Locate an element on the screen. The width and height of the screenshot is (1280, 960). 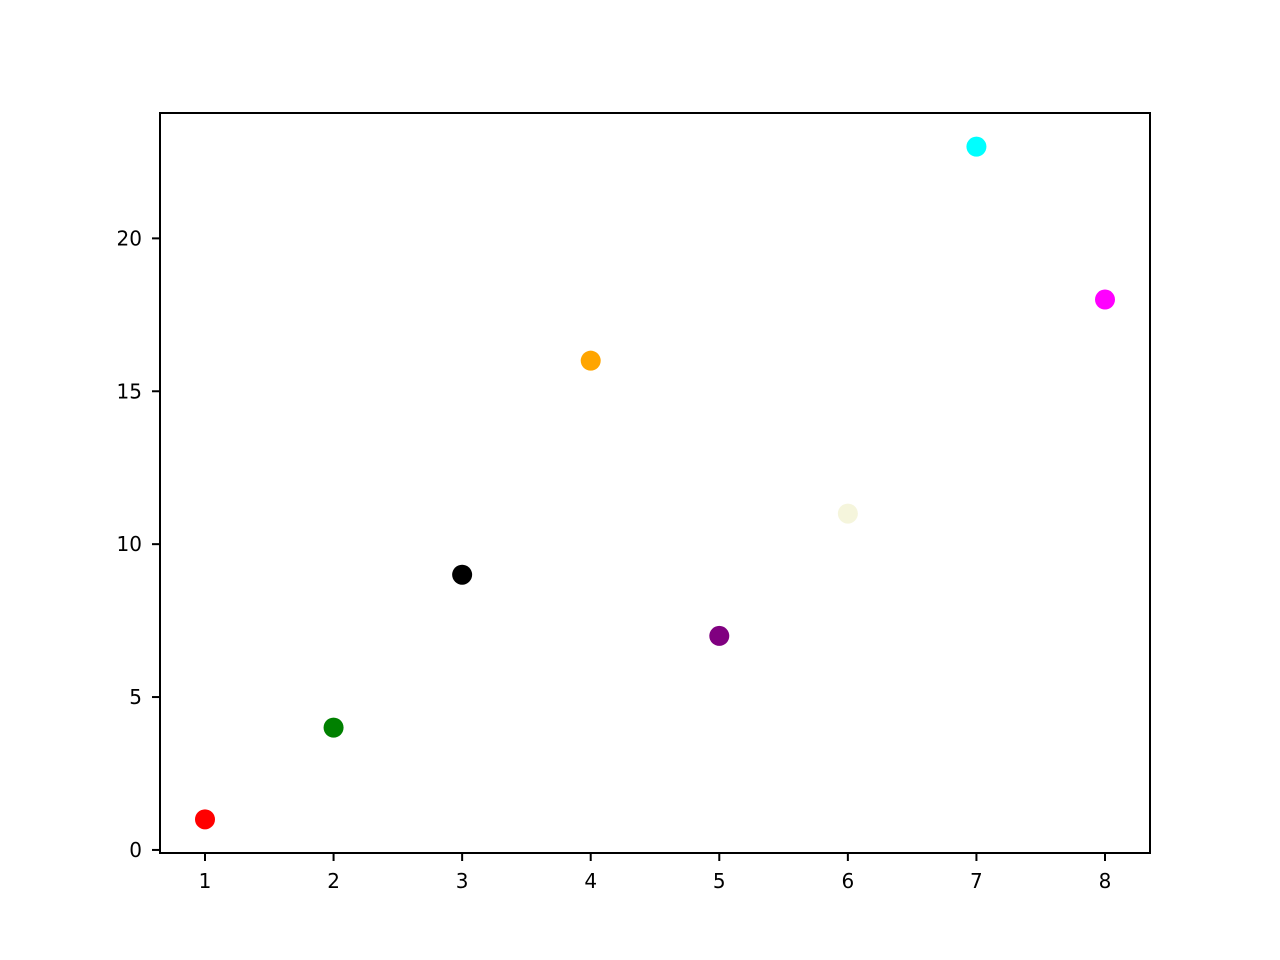
scatter-point-magenta is located at coordinates (1105, 299).